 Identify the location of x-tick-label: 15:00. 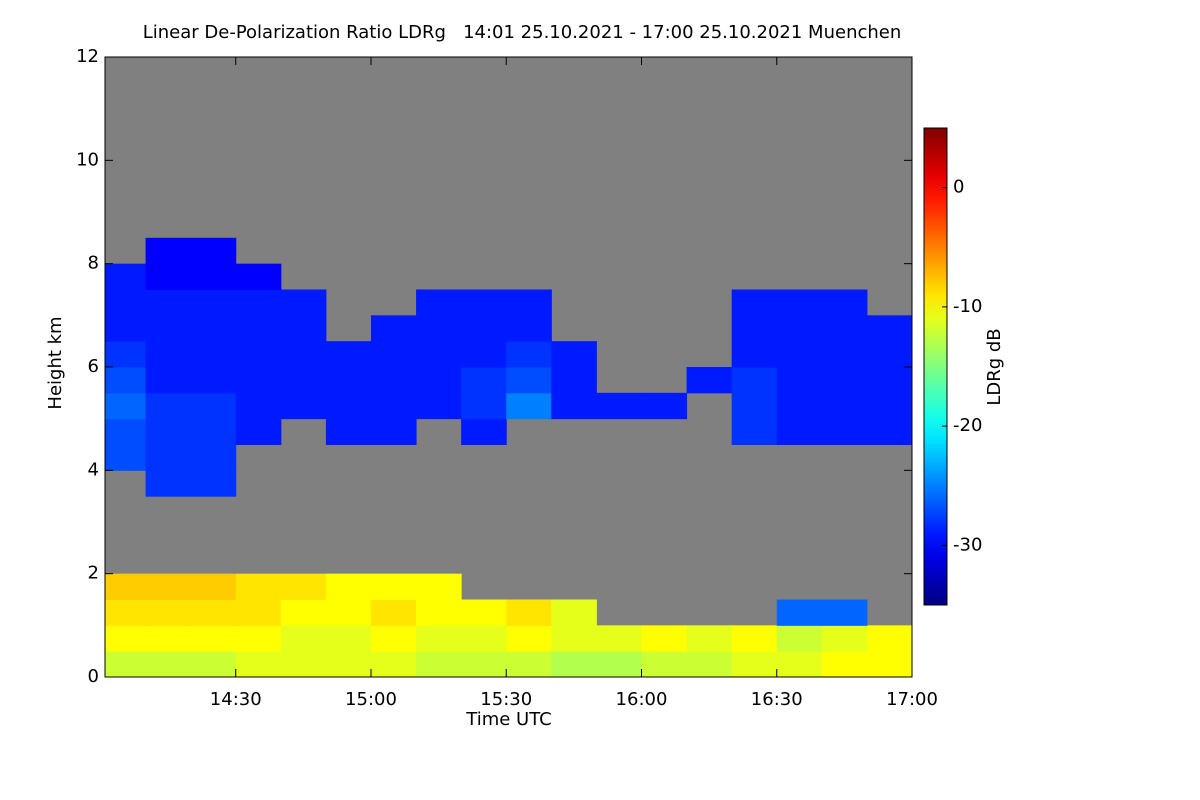
(371, 699).